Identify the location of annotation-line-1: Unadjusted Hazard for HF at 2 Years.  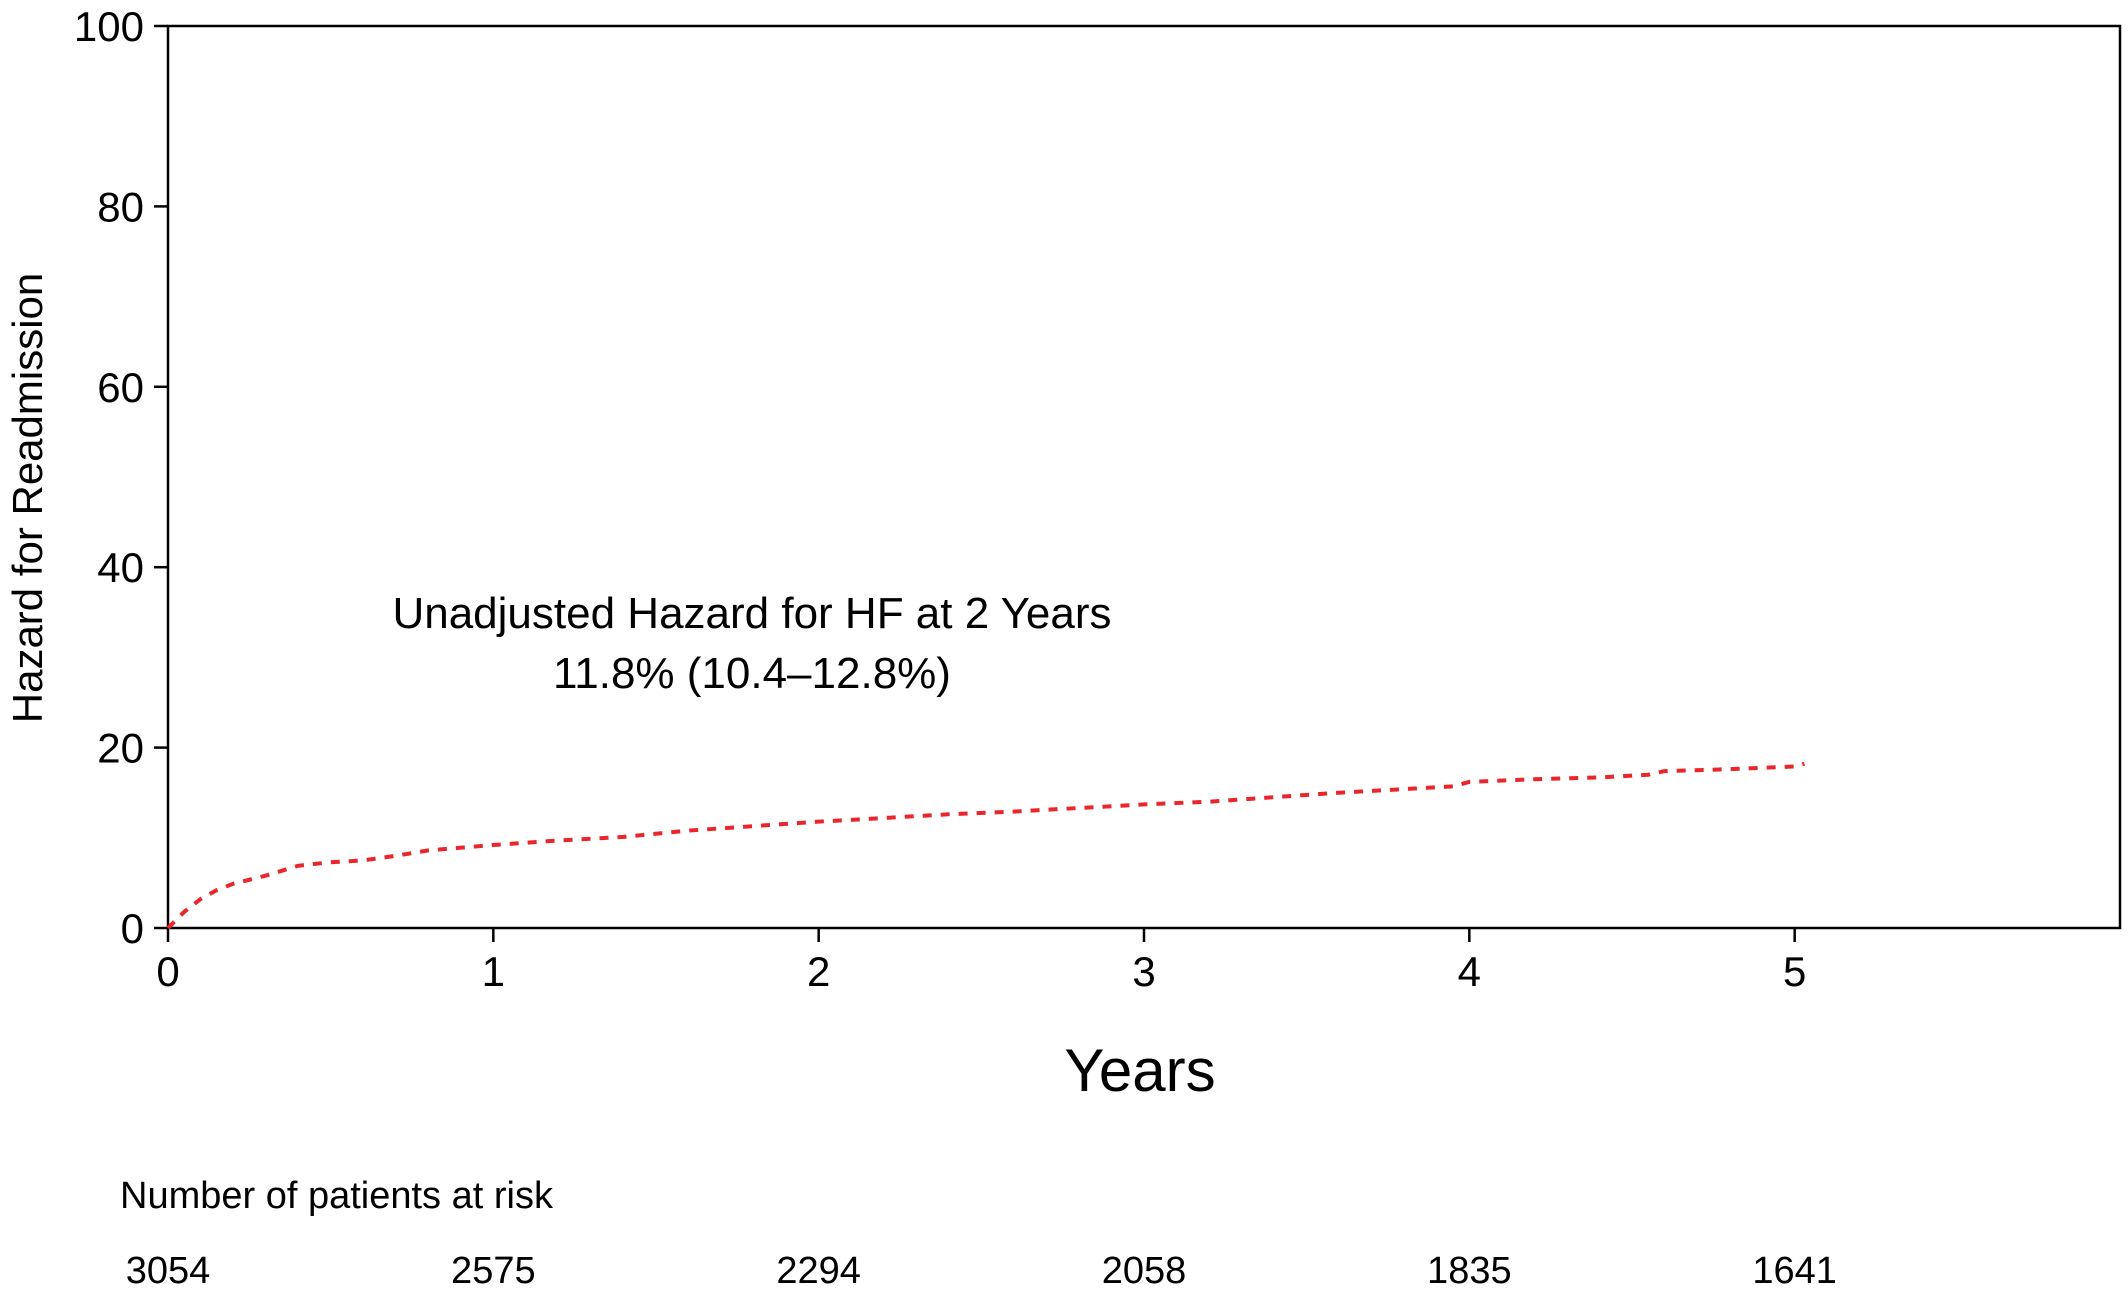
(751, 613).